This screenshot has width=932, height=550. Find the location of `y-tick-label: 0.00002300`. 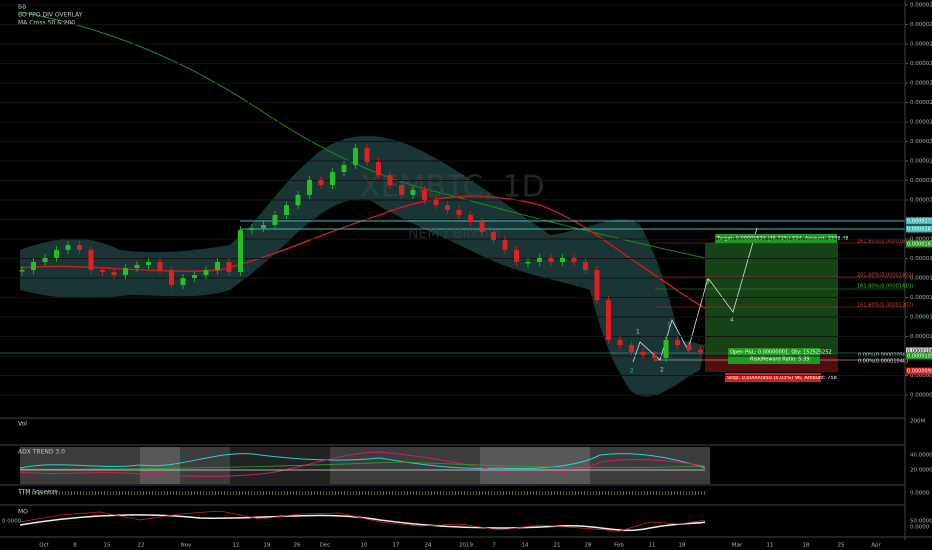

y-tick-label: 0.00002300 is located at coordinates (921, 103).